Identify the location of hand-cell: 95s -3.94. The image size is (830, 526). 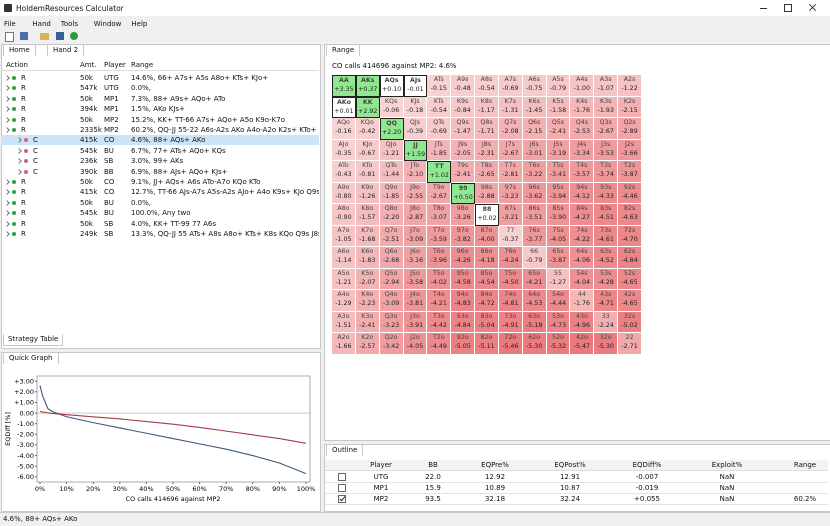
(558, 193).